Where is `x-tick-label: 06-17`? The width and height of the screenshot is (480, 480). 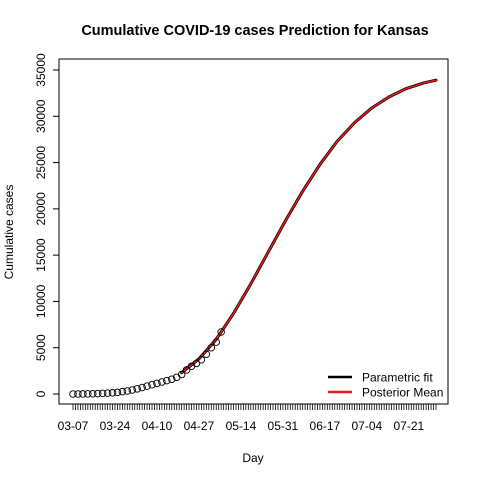
x-tick-label: 06-17 is located at coordinates (325, 426).